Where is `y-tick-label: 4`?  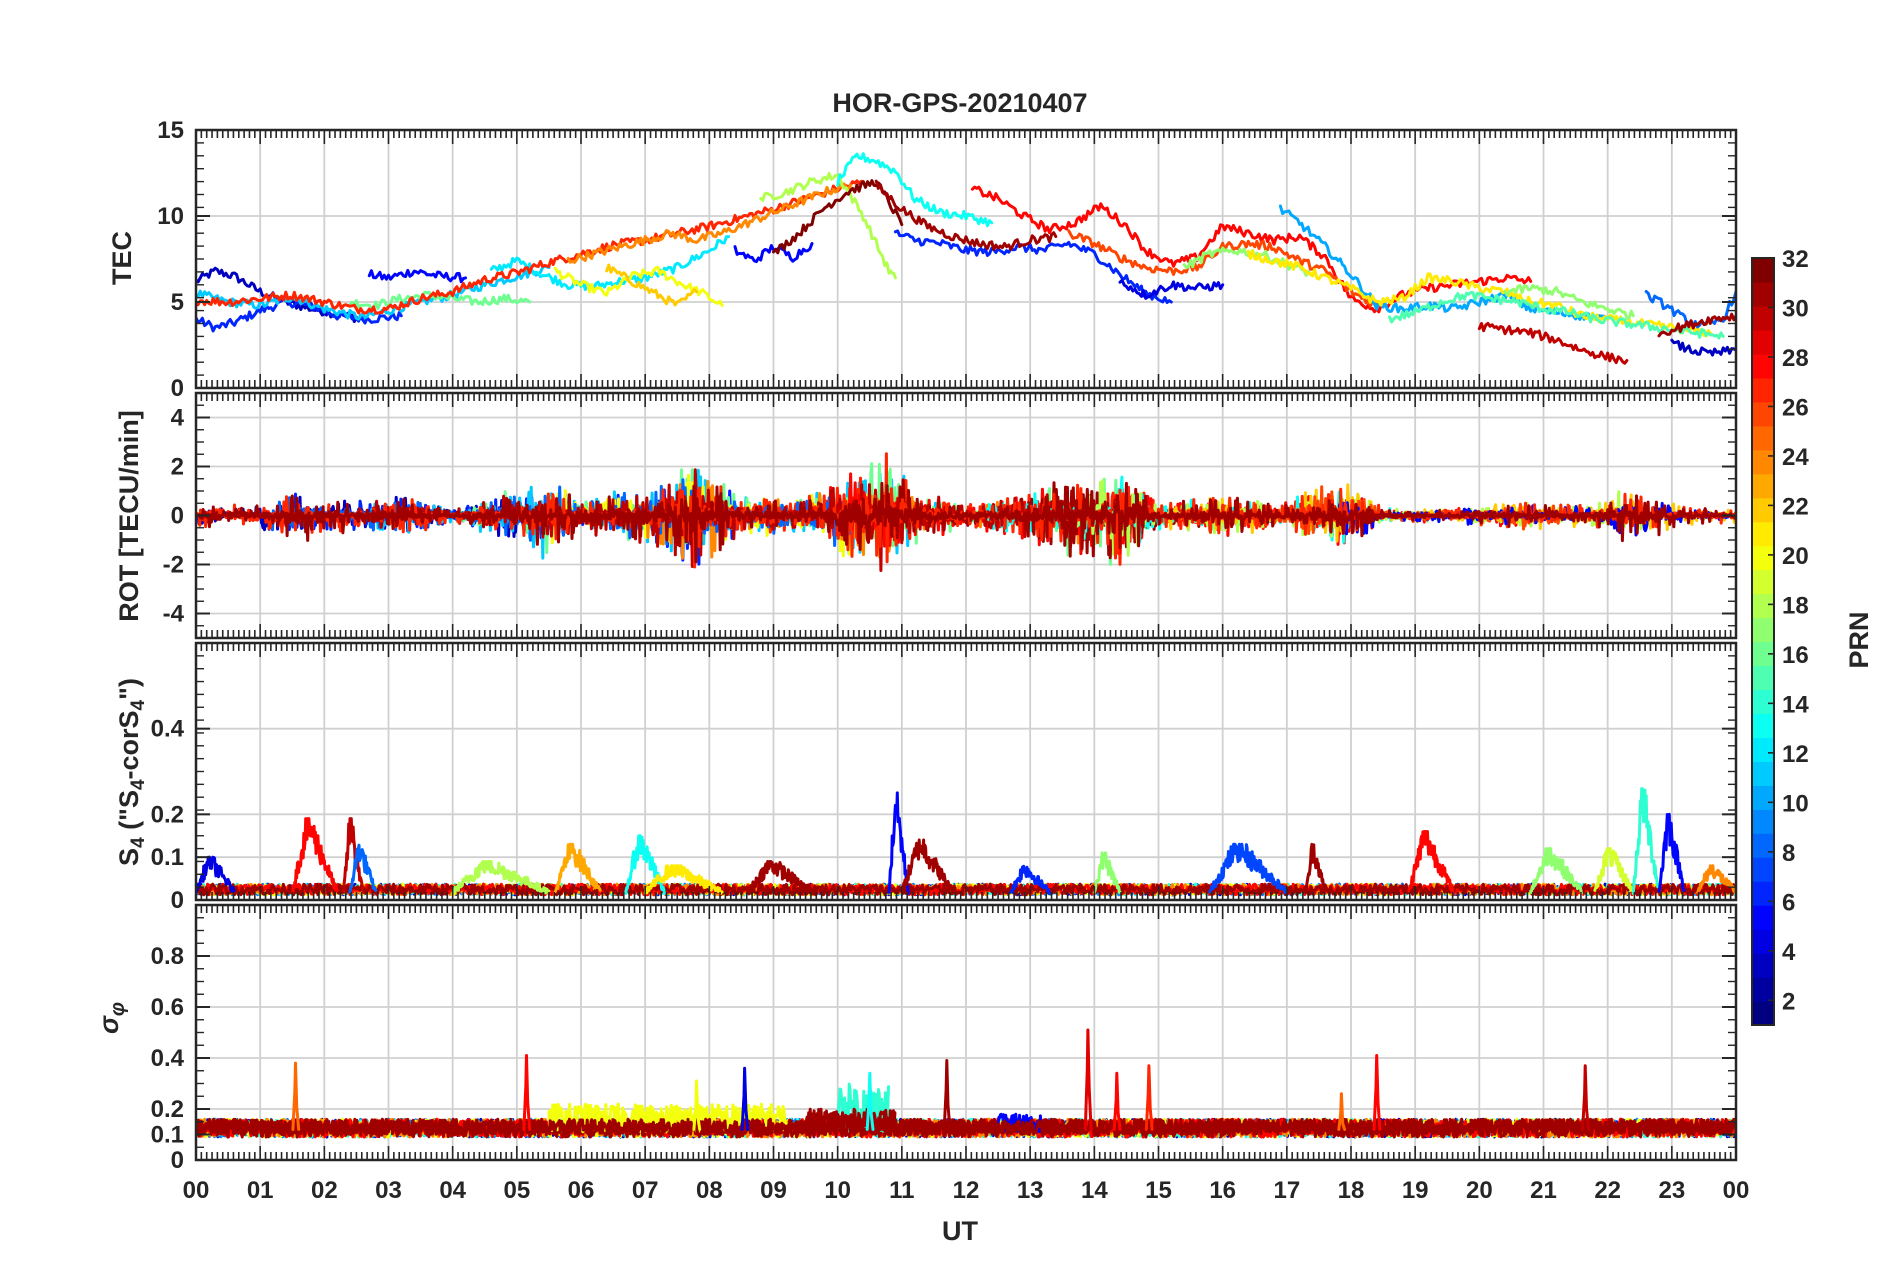
y-tick-label: 4 is located at coordinates (178, 418).